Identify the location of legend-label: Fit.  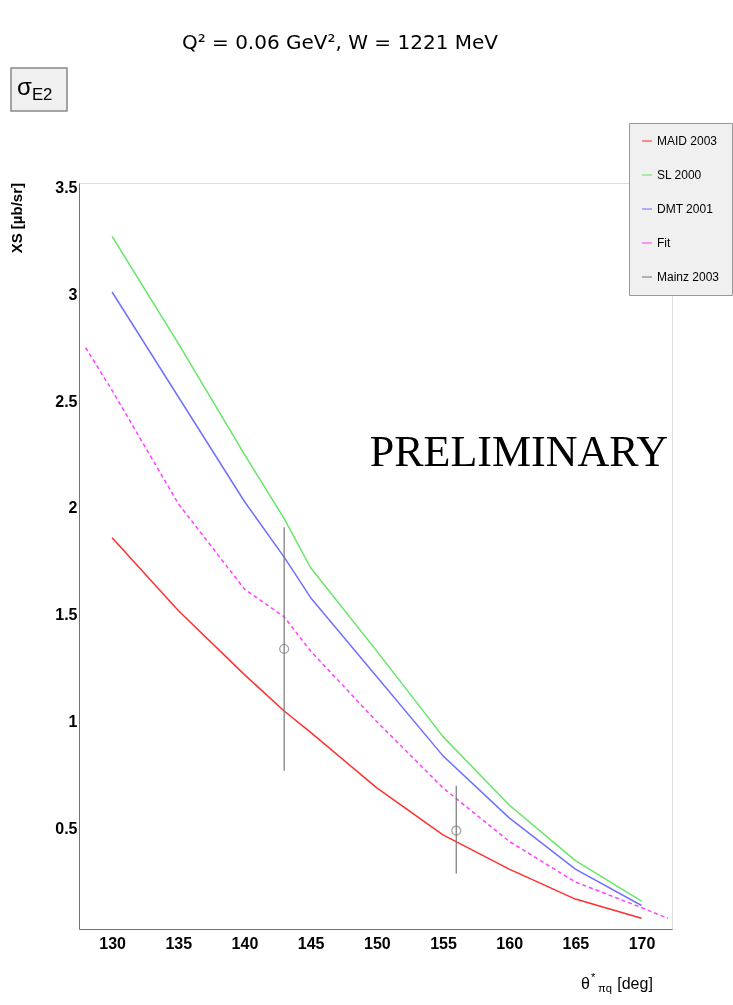
(664, 243).